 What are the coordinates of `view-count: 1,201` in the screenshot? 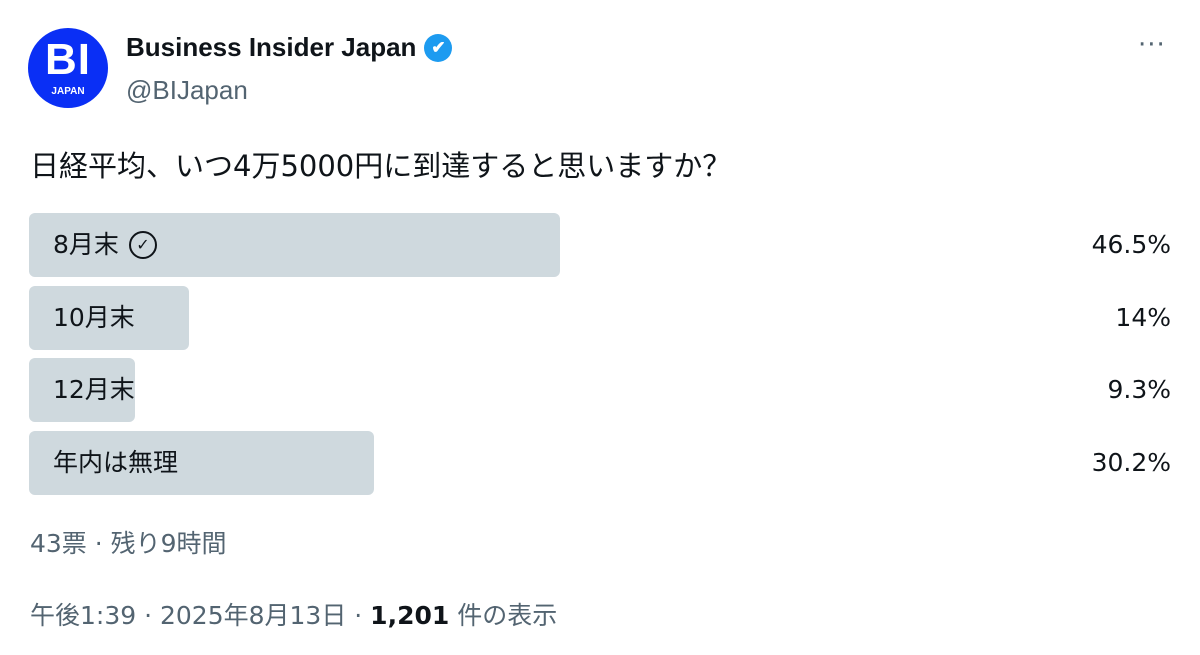 It's located at (410, 615).